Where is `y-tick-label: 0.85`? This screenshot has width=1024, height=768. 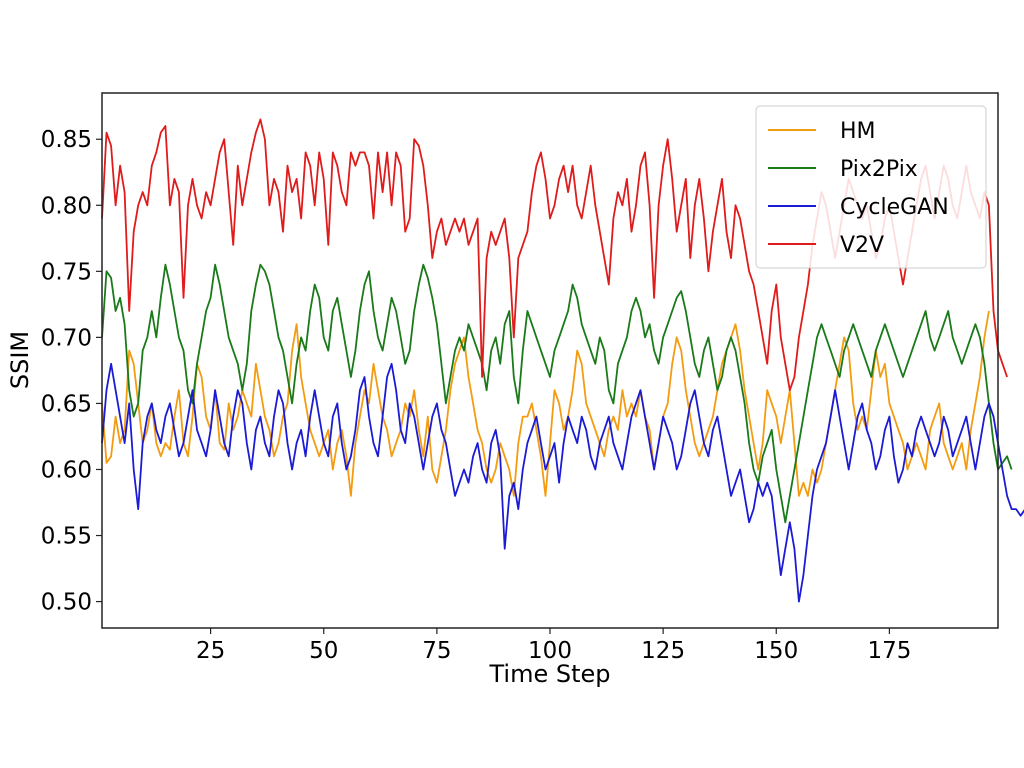
y-tick-label: 0.85 is located at coordinates (66, 140).